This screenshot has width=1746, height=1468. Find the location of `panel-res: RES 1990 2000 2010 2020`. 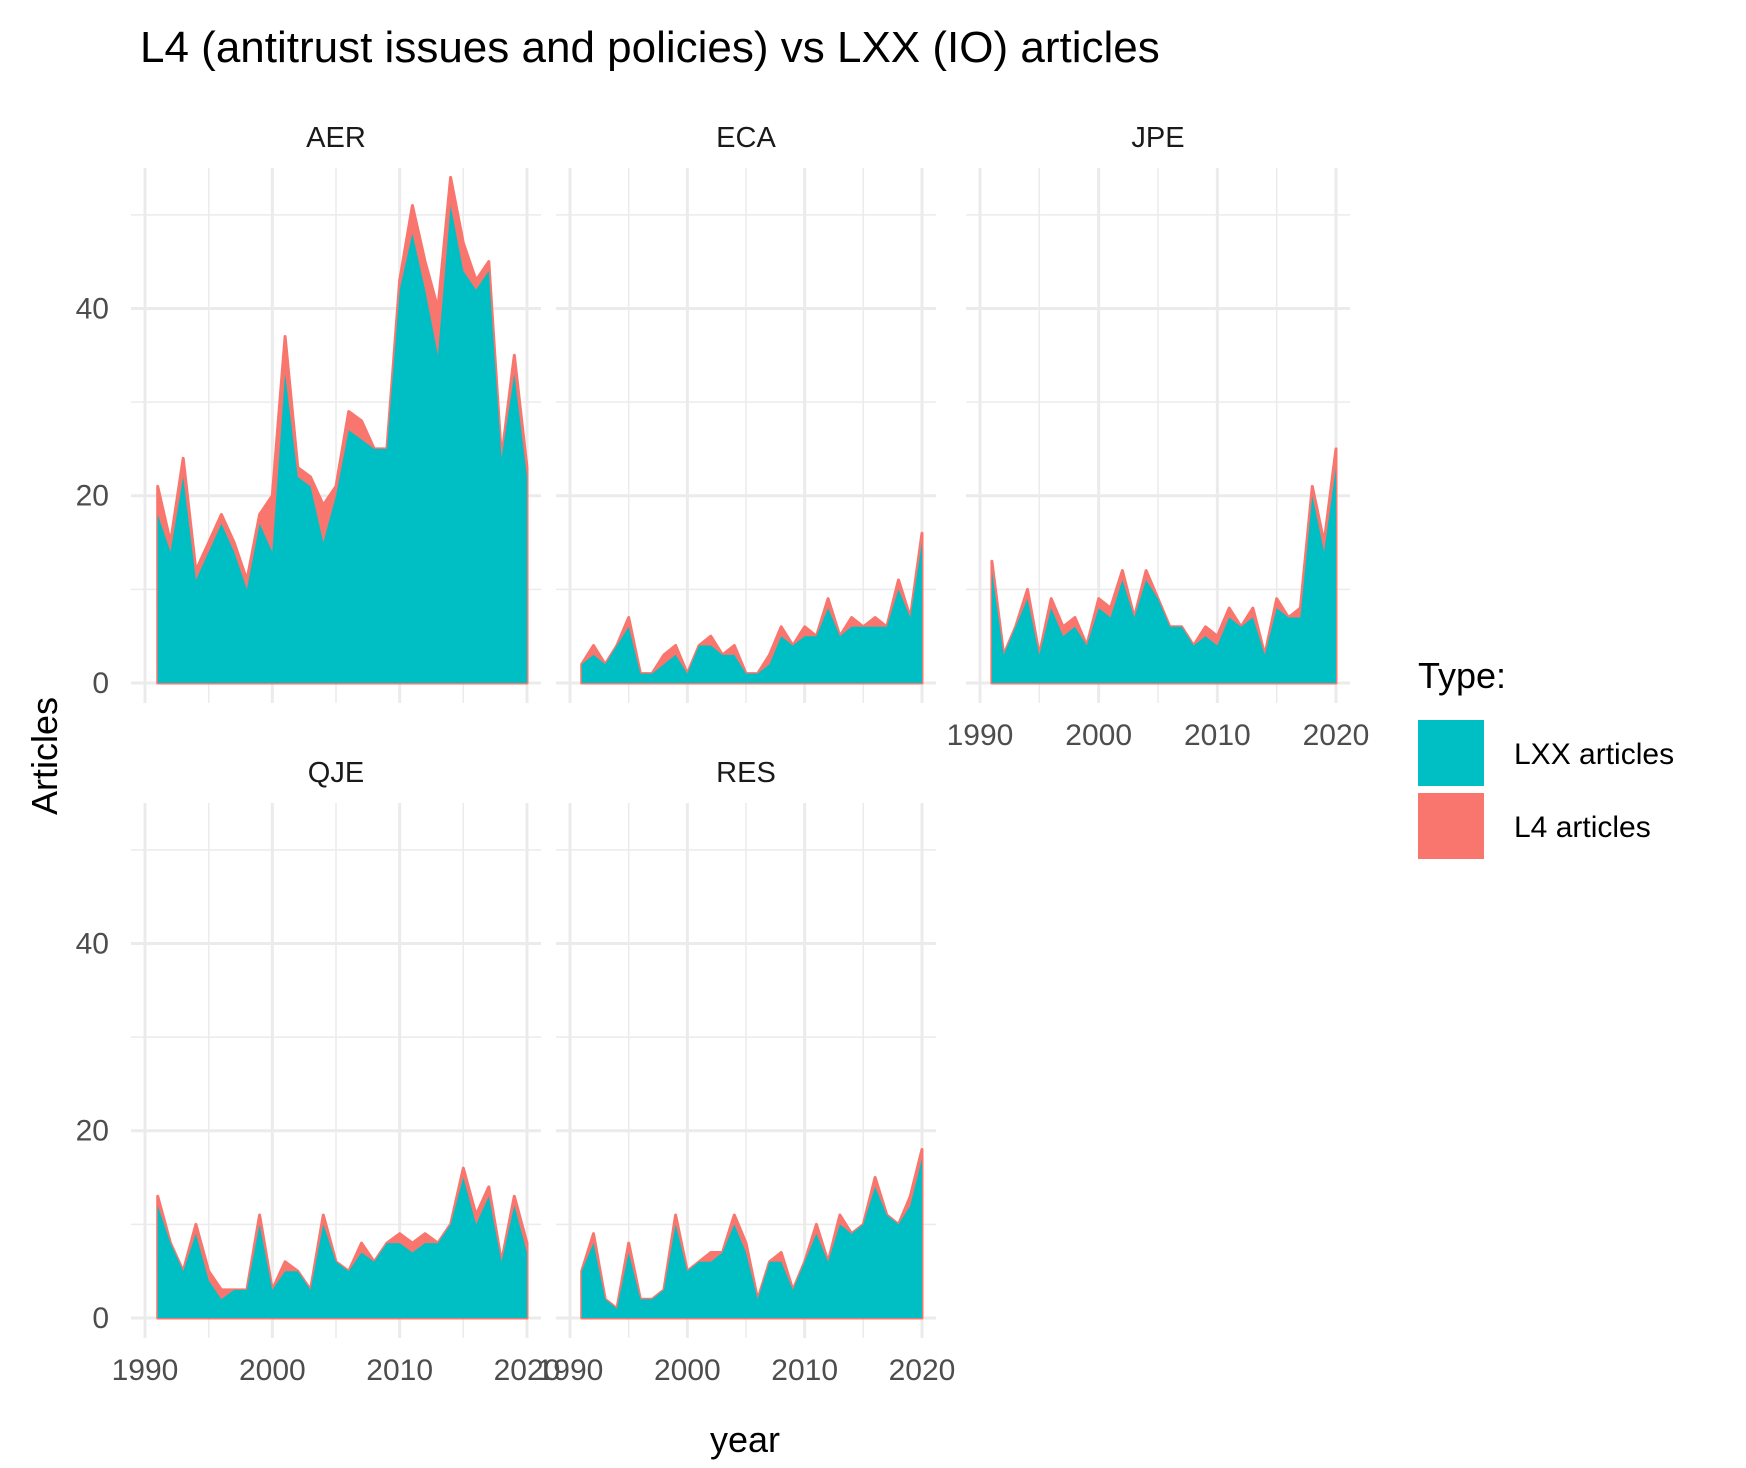

panel-res: RES 1990 2000 2010 2020 is located at coordinates (746, 1072).